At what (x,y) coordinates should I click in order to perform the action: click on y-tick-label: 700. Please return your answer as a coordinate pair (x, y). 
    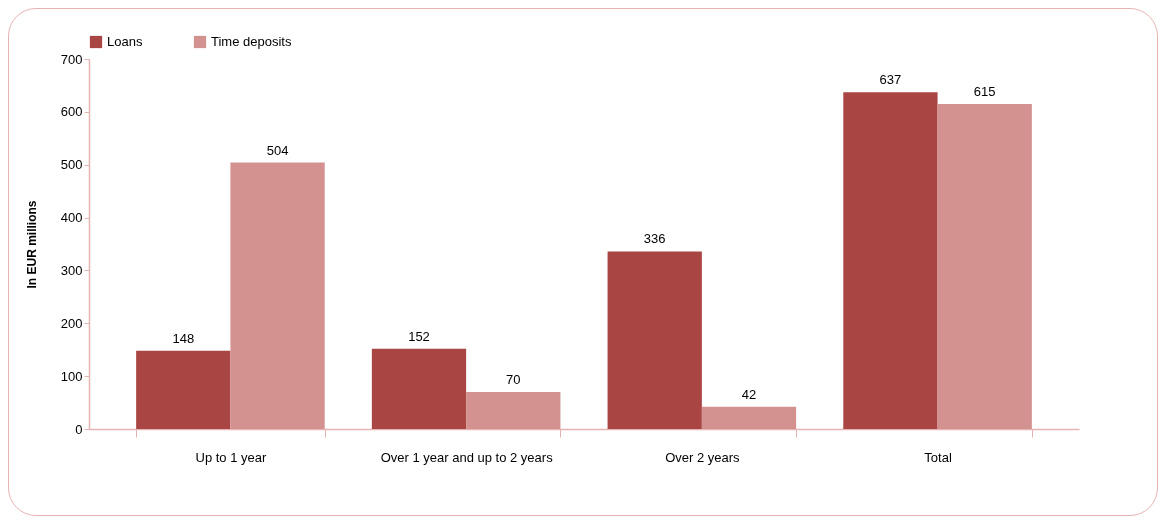
    Looking at the image, I should click on (71, 59).